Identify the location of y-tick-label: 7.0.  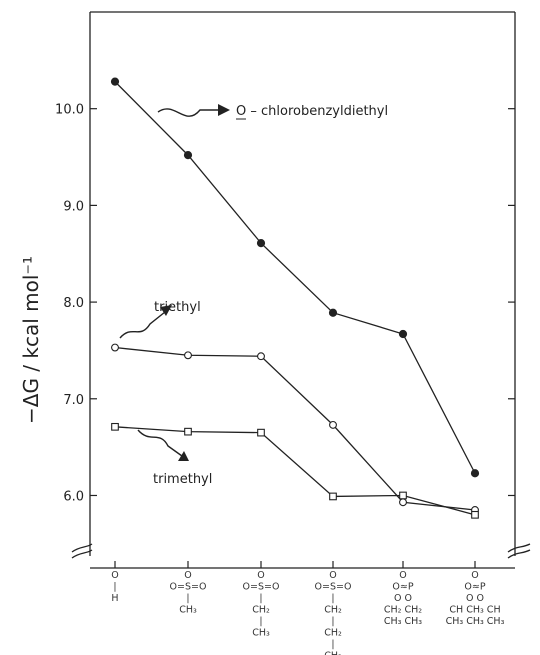
(73, 400).